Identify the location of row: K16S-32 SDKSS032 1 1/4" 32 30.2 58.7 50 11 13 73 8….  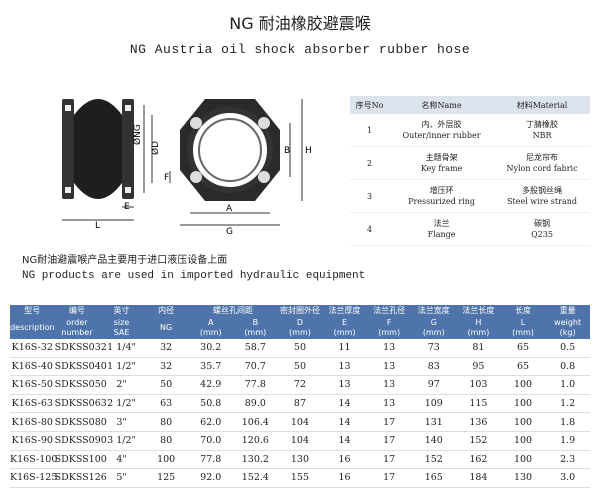
(300, 348).